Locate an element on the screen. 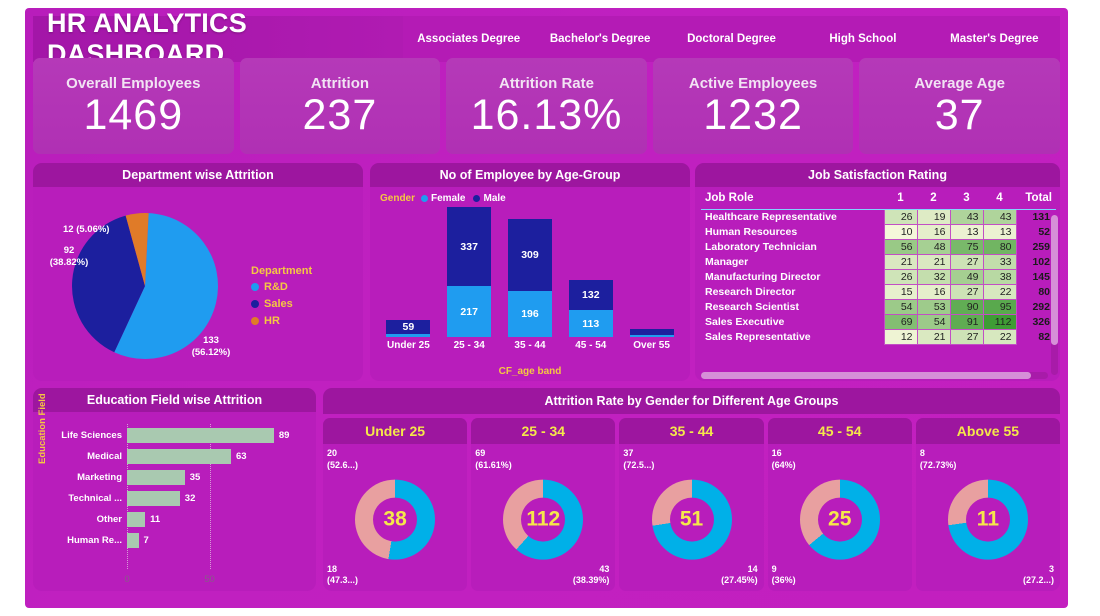 The height and width of the screenshot is (616, 1100). donut-chart: 112 69 (61.61%) 43 (38.39%) is located at coordinates (543, 517).